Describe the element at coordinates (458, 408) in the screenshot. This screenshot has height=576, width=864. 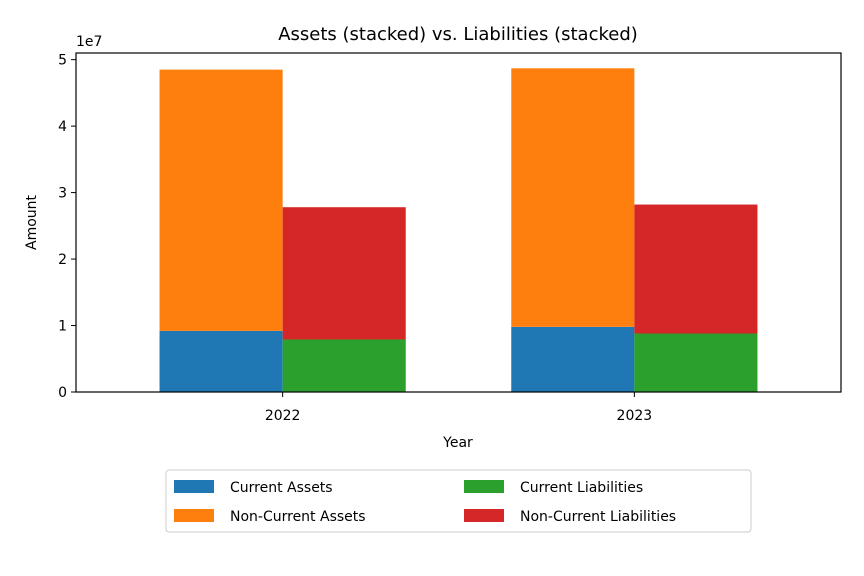
I see `x-axis-ticks: 2022 2023` at that location.